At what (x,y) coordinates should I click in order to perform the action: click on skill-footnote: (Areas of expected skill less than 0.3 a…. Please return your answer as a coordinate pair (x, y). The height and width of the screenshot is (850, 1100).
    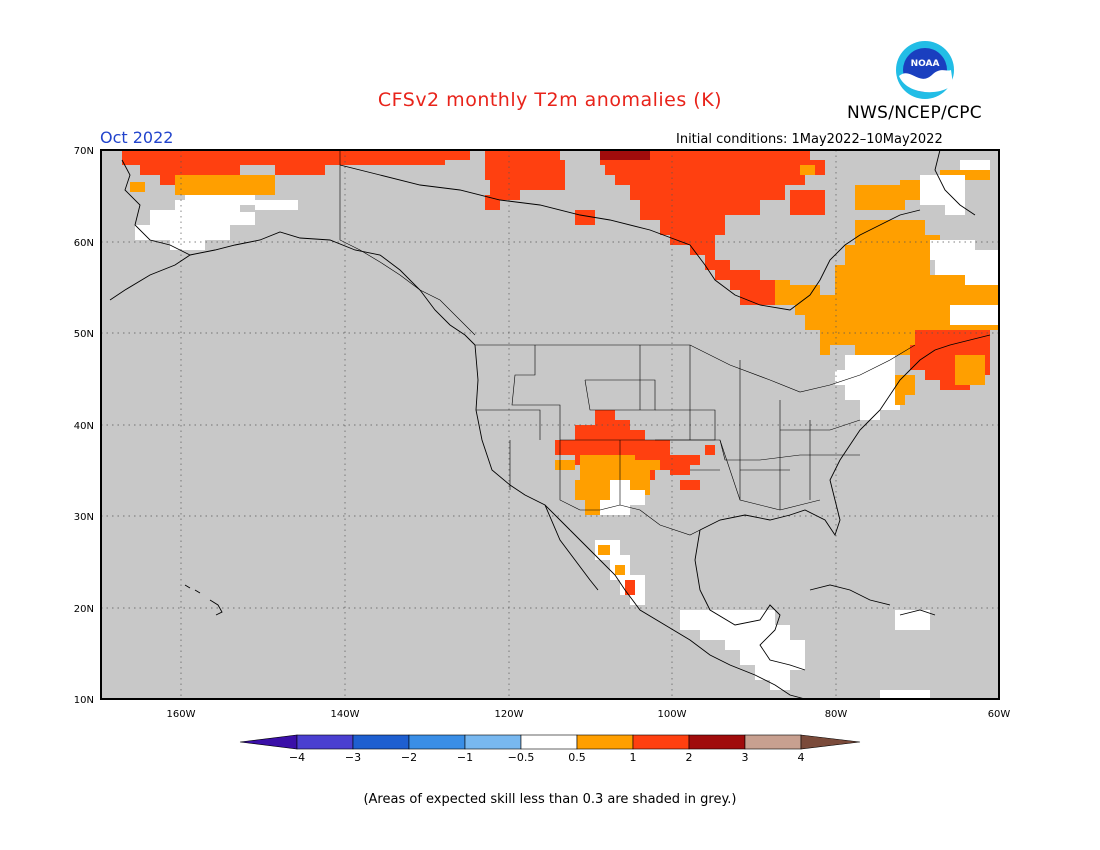
    Looking at the image, I should click on (550, 799).